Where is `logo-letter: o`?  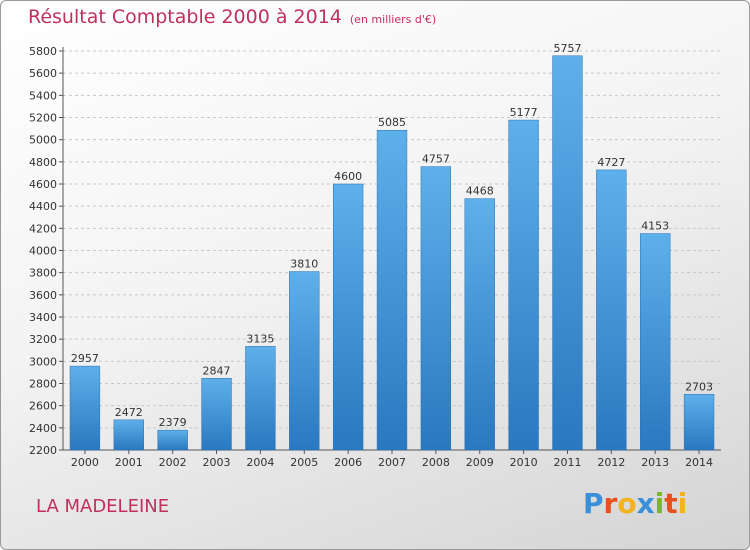
logo-letter: o is located at coordinates (627, 503).